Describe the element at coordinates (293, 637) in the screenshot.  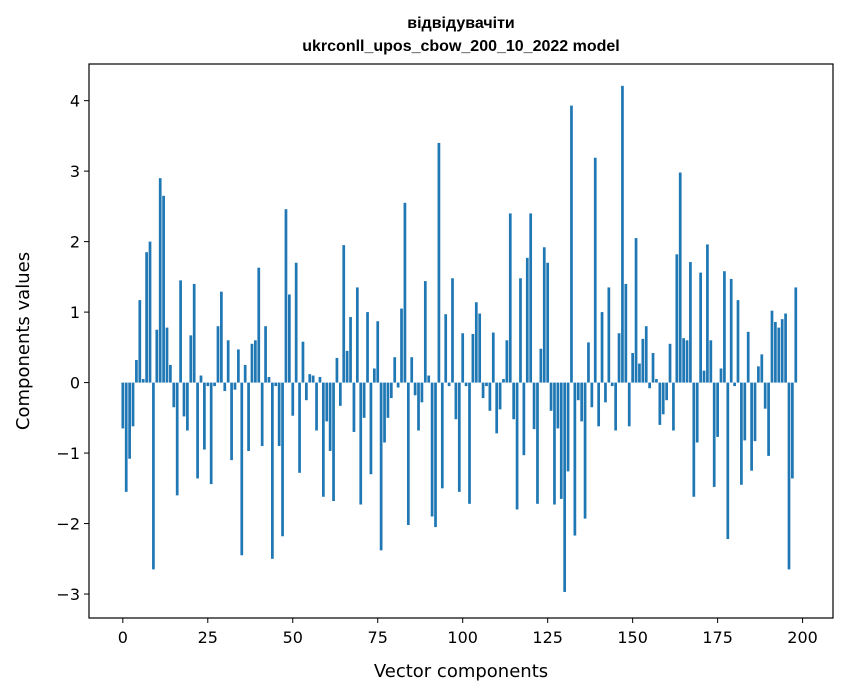
I see `x-tick-label: 50` at that location.